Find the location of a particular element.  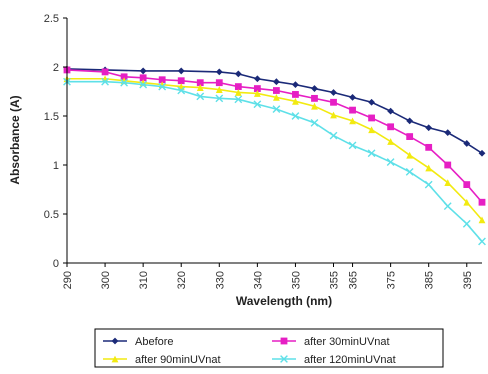

legend-label: after 30minUVnat is located at coordinates (347, 342).